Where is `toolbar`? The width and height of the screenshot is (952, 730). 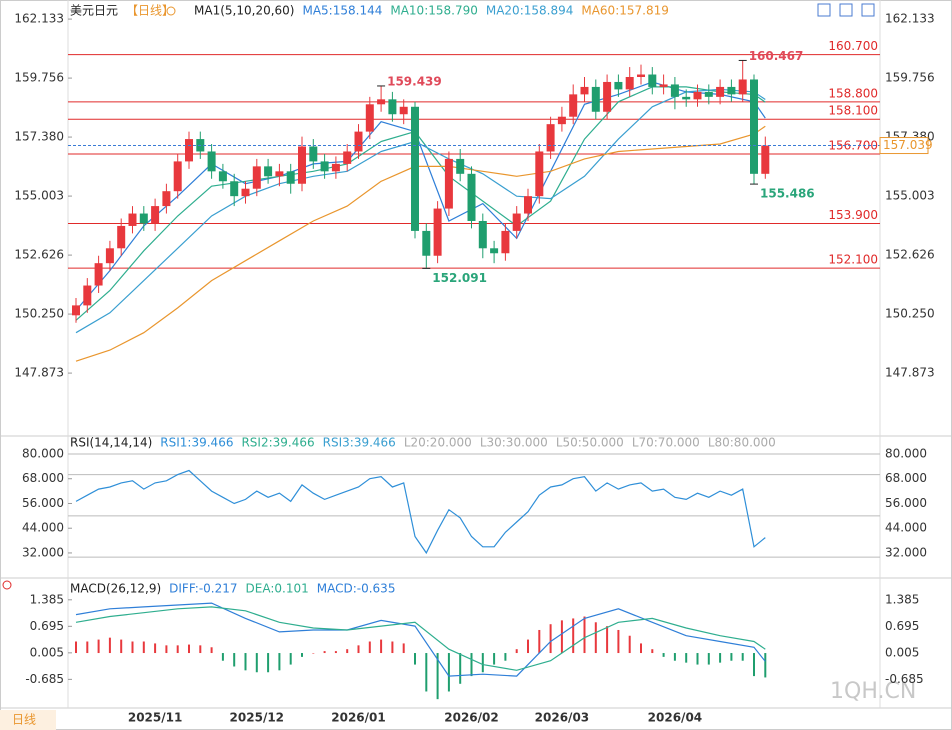
toolbar is located at coordinates (846, 10).